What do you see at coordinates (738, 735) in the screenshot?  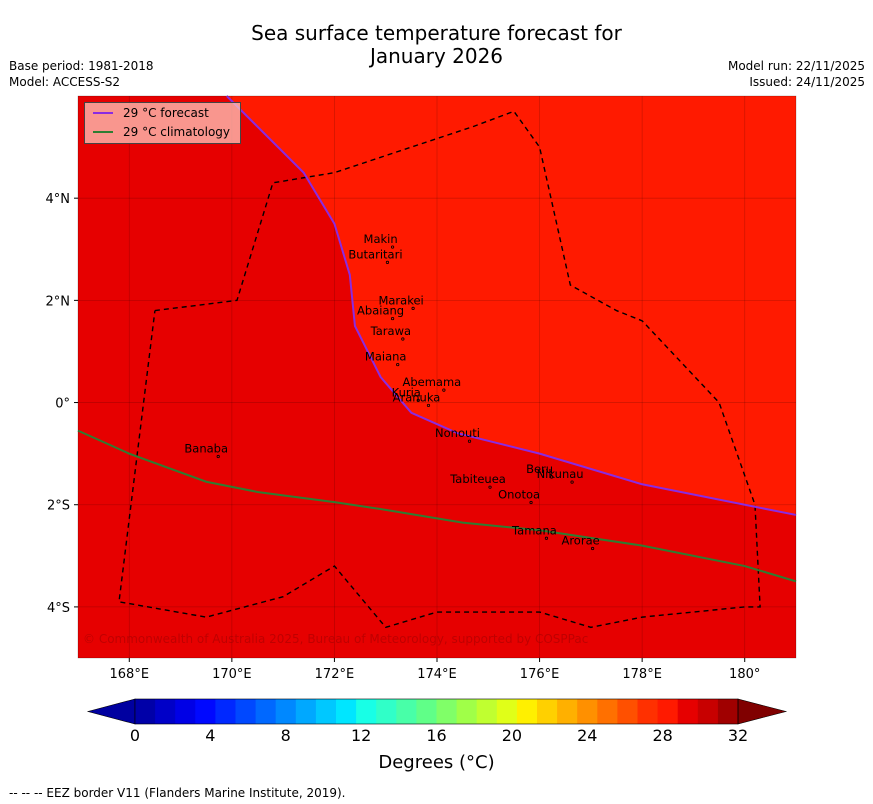 I see `colorbar-tick-label: 32` at bounding box center [738, 735].